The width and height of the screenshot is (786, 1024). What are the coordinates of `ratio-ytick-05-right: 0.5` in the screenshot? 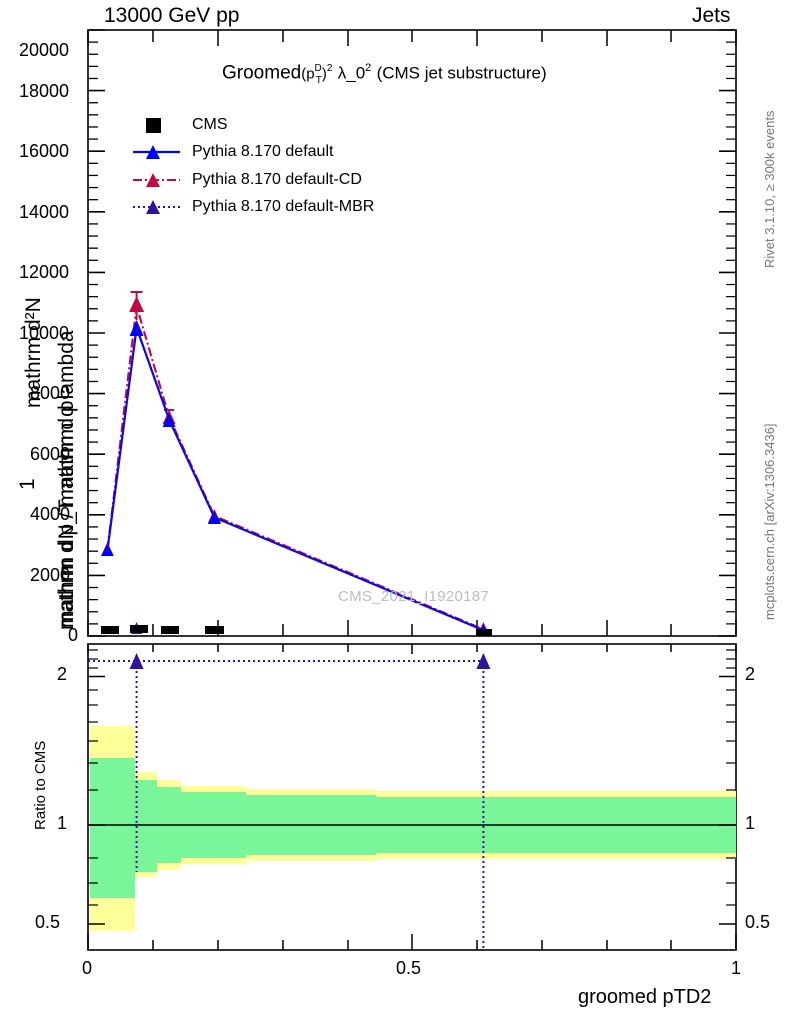 It's located at (758, 922).